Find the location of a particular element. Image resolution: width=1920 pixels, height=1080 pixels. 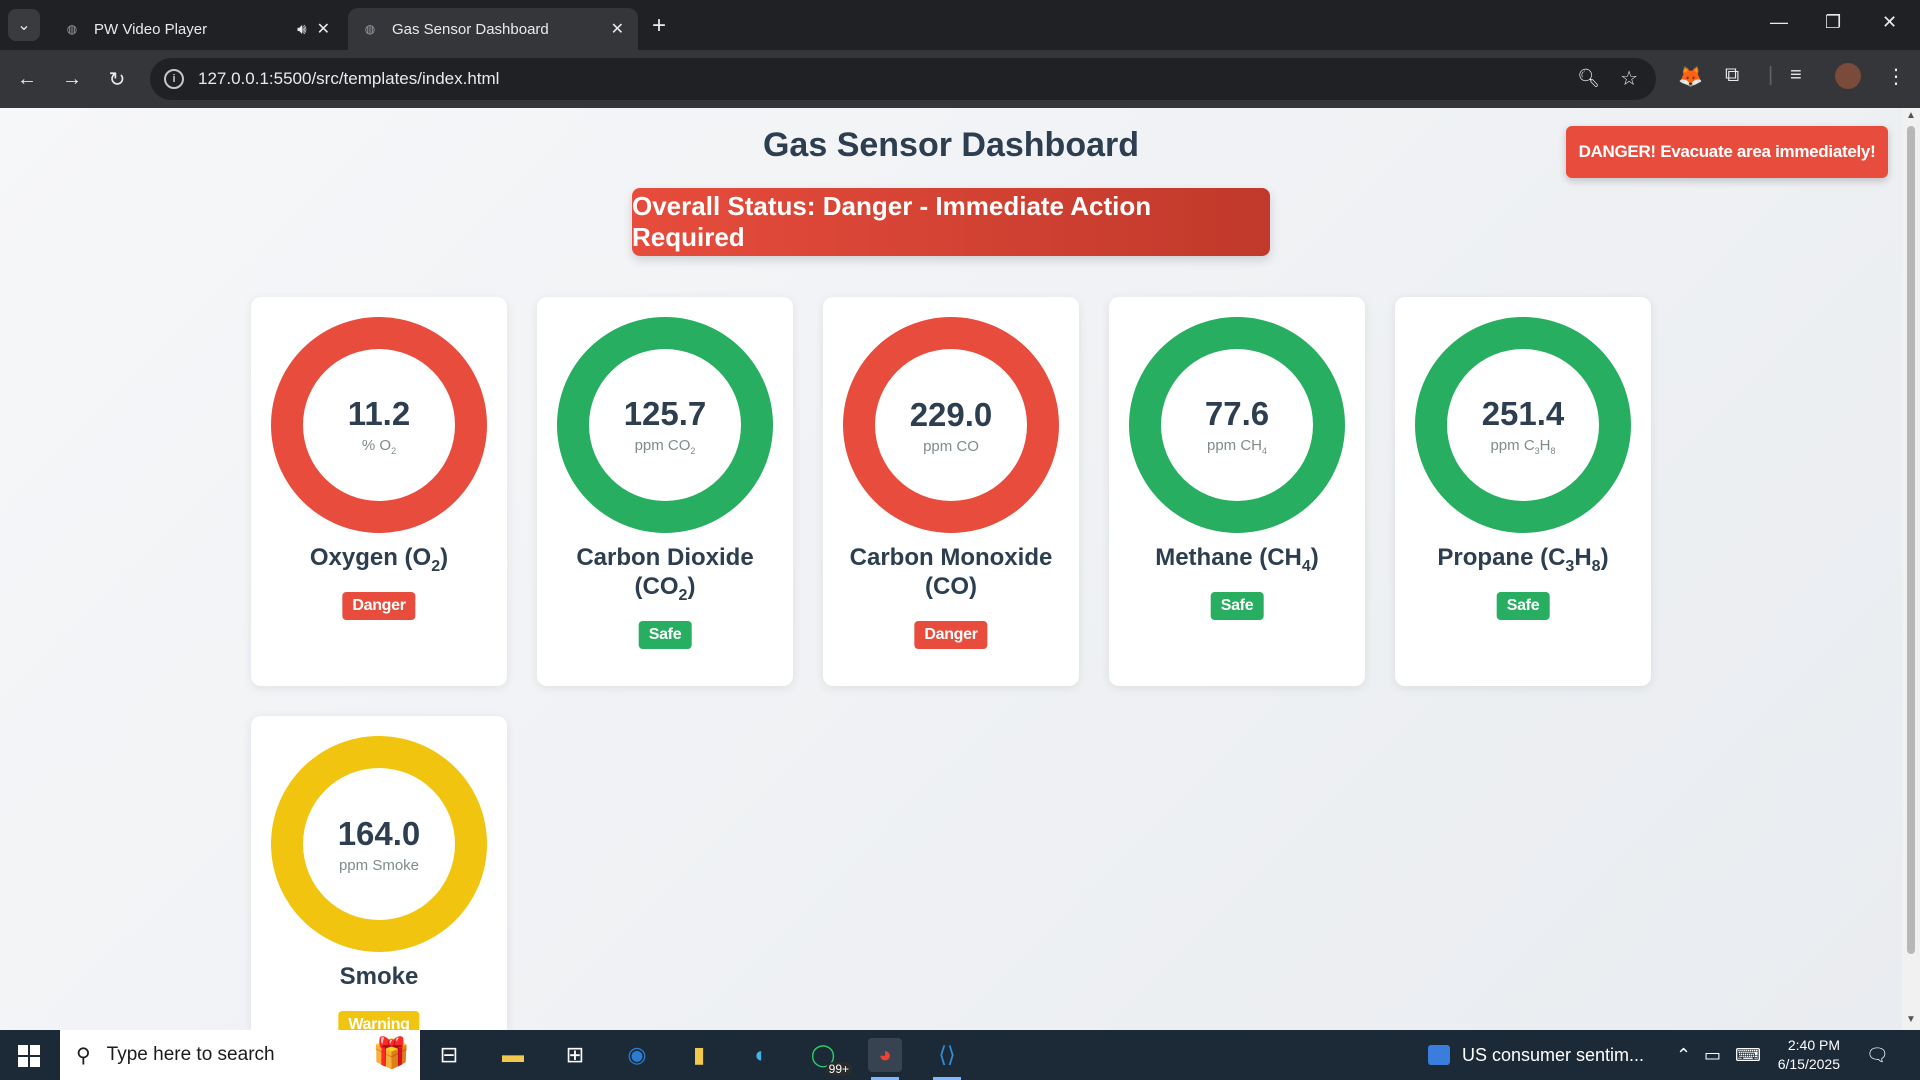

close-window-button: ✕ is located at coordinates (1890, 22).